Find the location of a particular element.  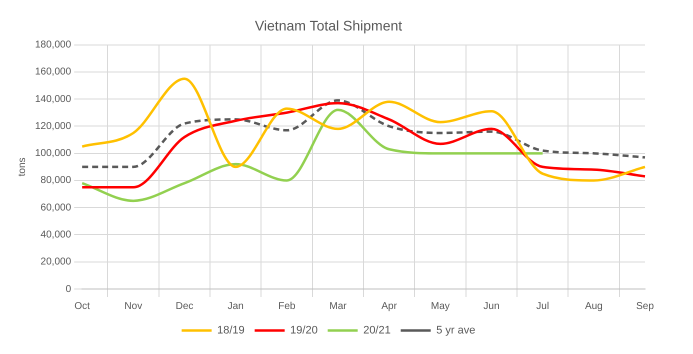

y-tick-label: 0 is located at coordinates (69, 289).